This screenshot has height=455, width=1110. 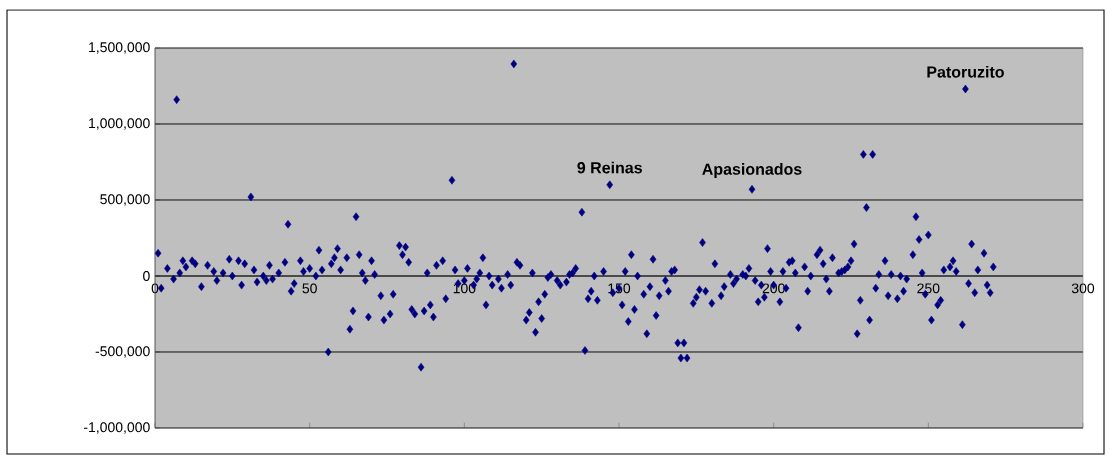 I want to click on y-tick-label: -500,000, so click(x=122, y=352).